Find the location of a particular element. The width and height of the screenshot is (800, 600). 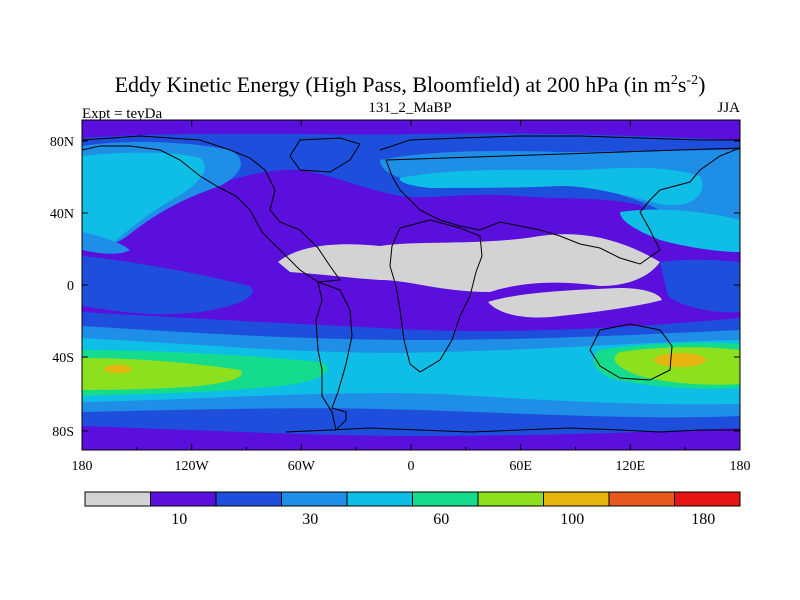

outline-antarctica is located at coordinates (512, 430).